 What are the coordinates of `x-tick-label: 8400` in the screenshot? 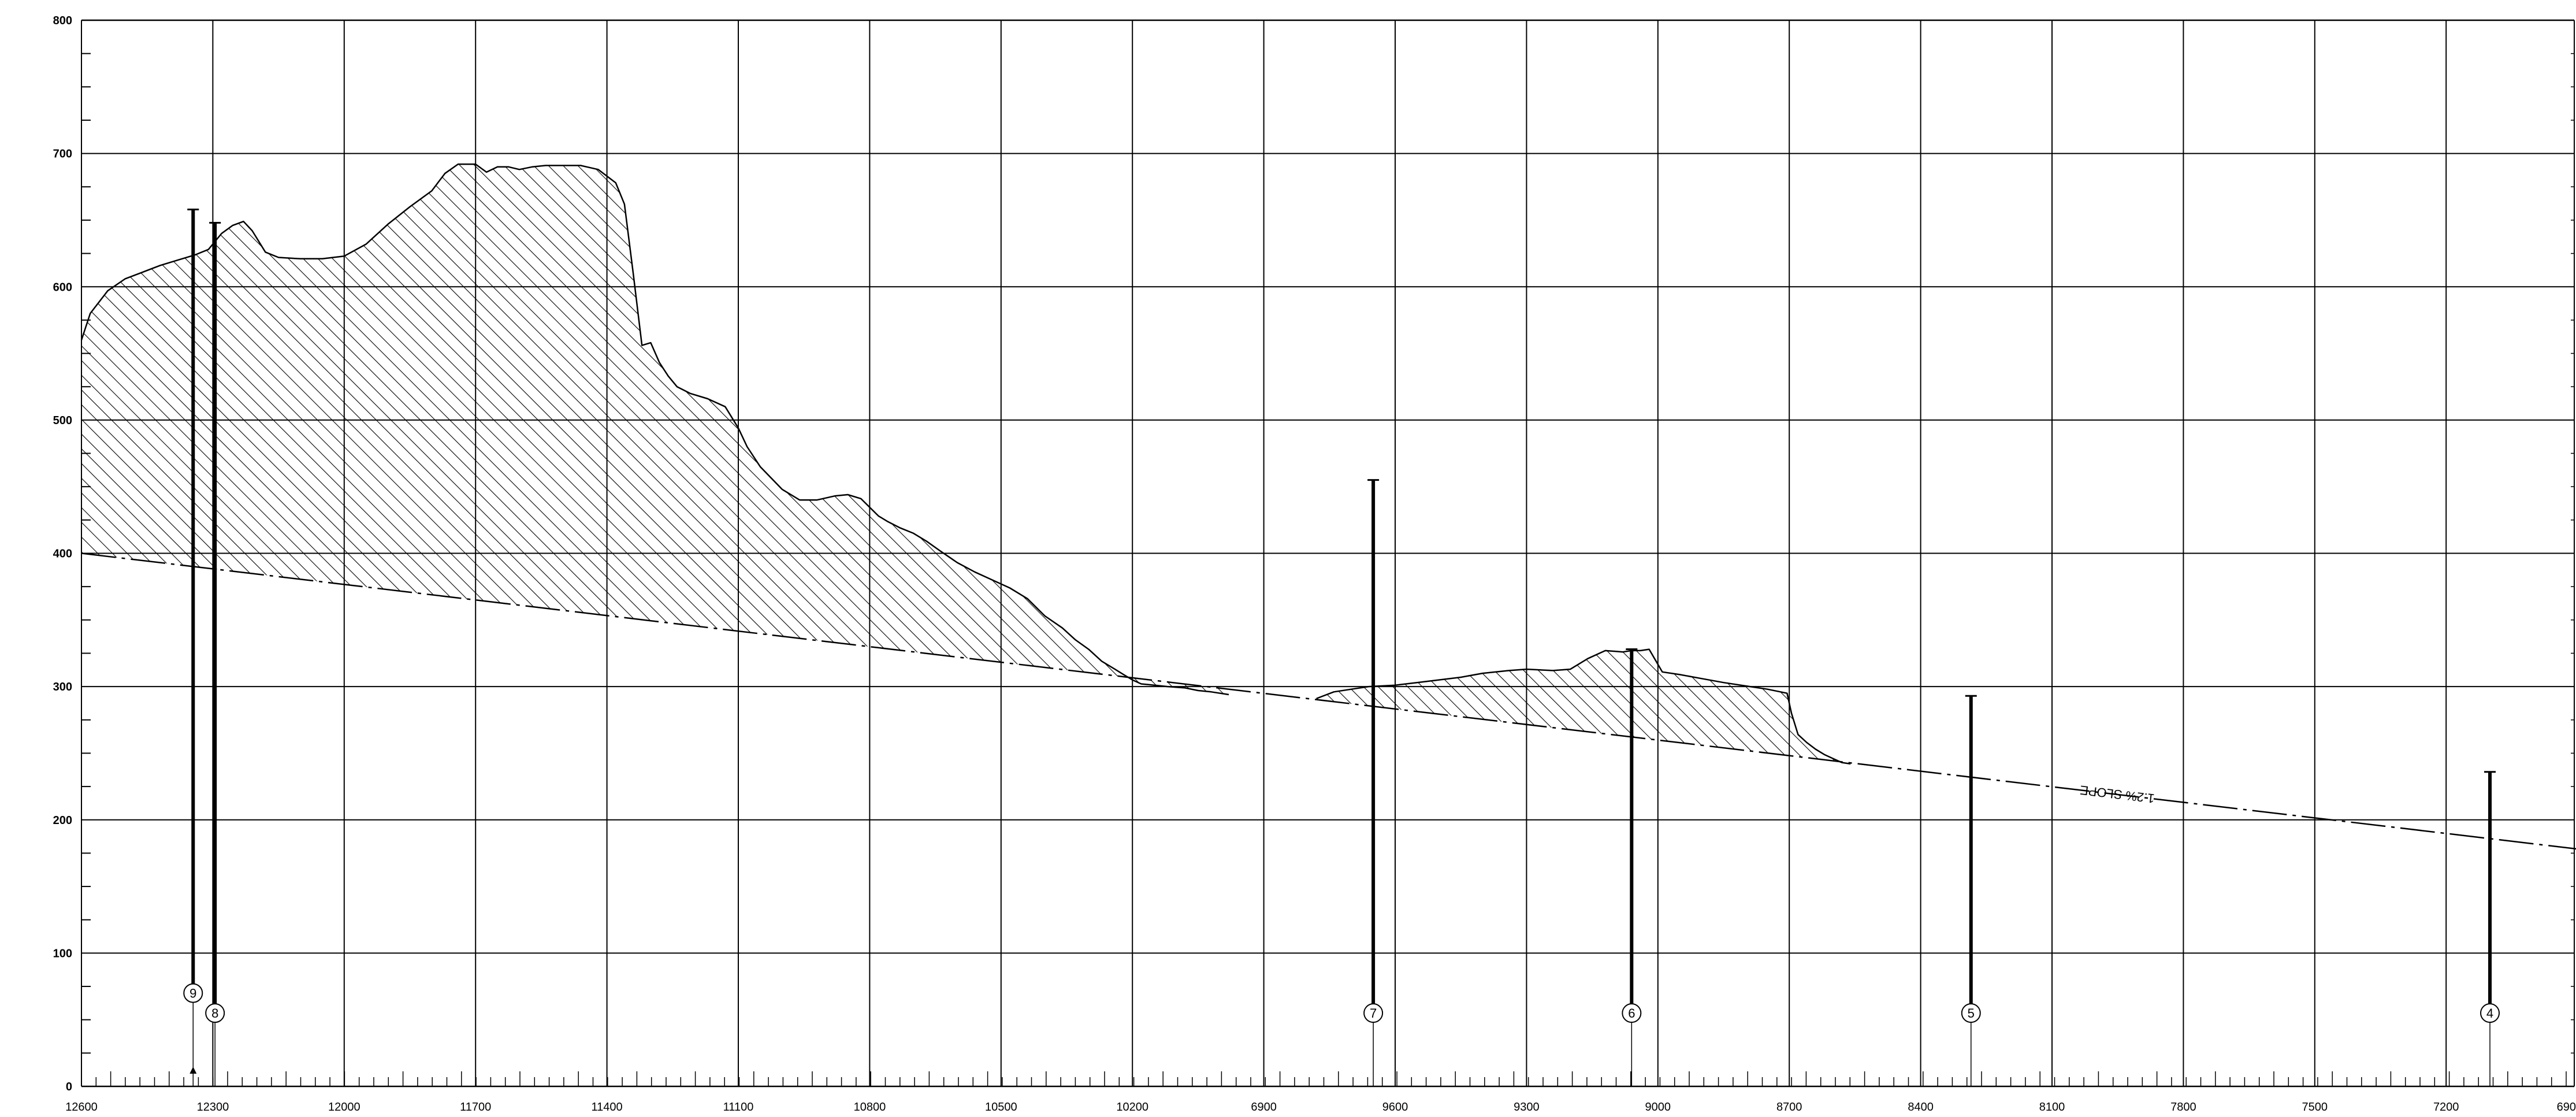 It's located at (1921, 1108).